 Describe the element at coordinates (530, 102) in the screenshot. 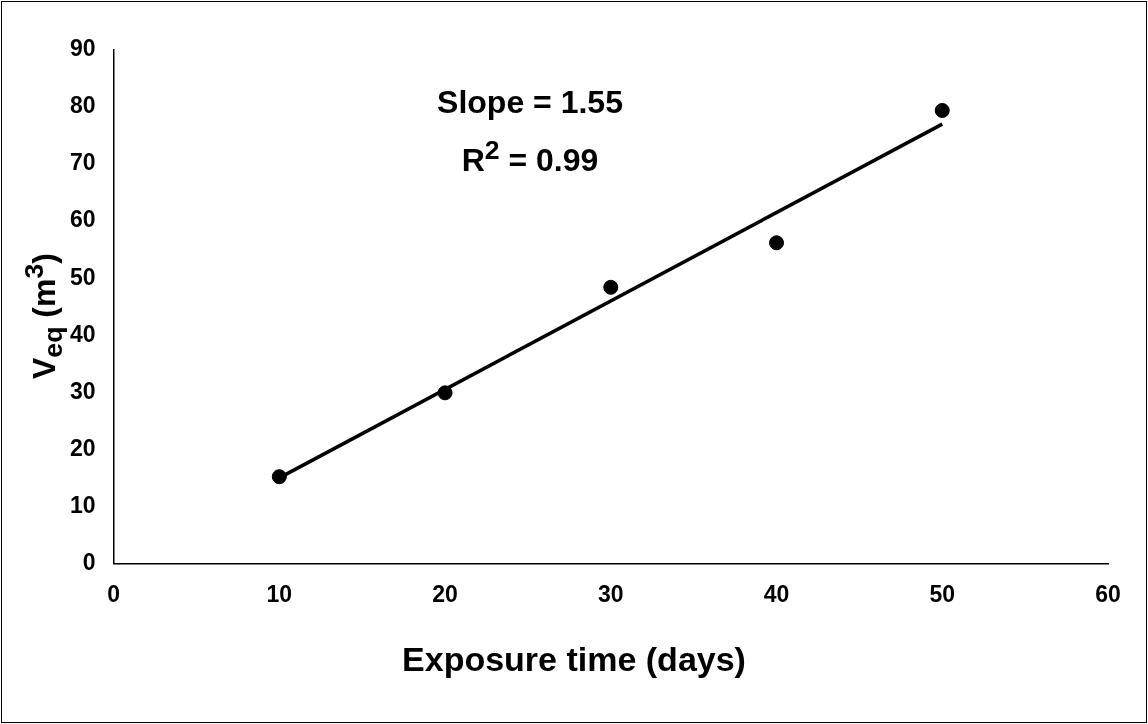

I see `annotation: Slope = 1.55` at that location.